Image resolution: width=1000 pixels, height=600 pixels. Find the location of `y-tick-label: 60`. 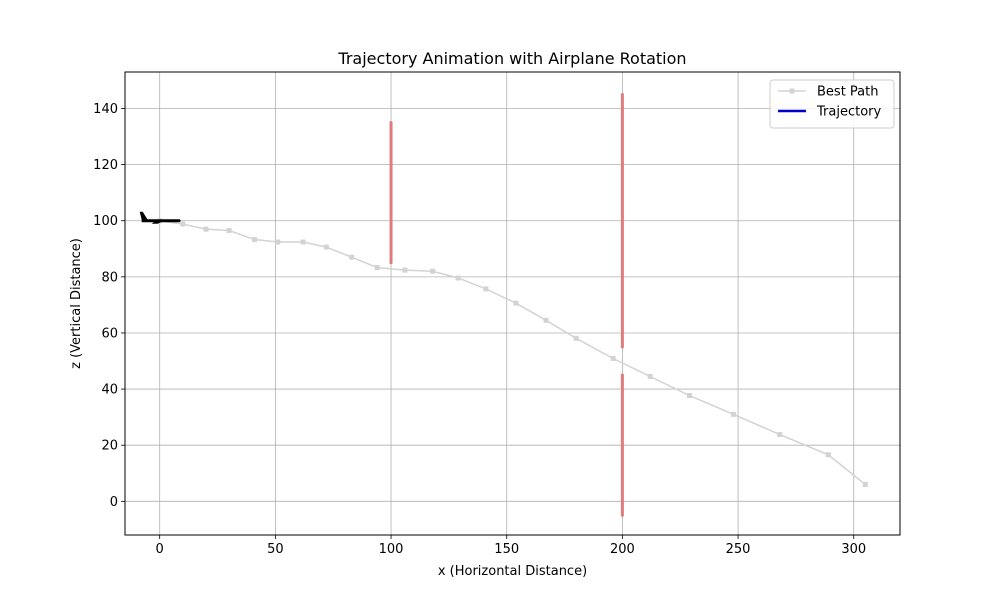

y-tick-label: 60 is located at coordinates (109, 333).